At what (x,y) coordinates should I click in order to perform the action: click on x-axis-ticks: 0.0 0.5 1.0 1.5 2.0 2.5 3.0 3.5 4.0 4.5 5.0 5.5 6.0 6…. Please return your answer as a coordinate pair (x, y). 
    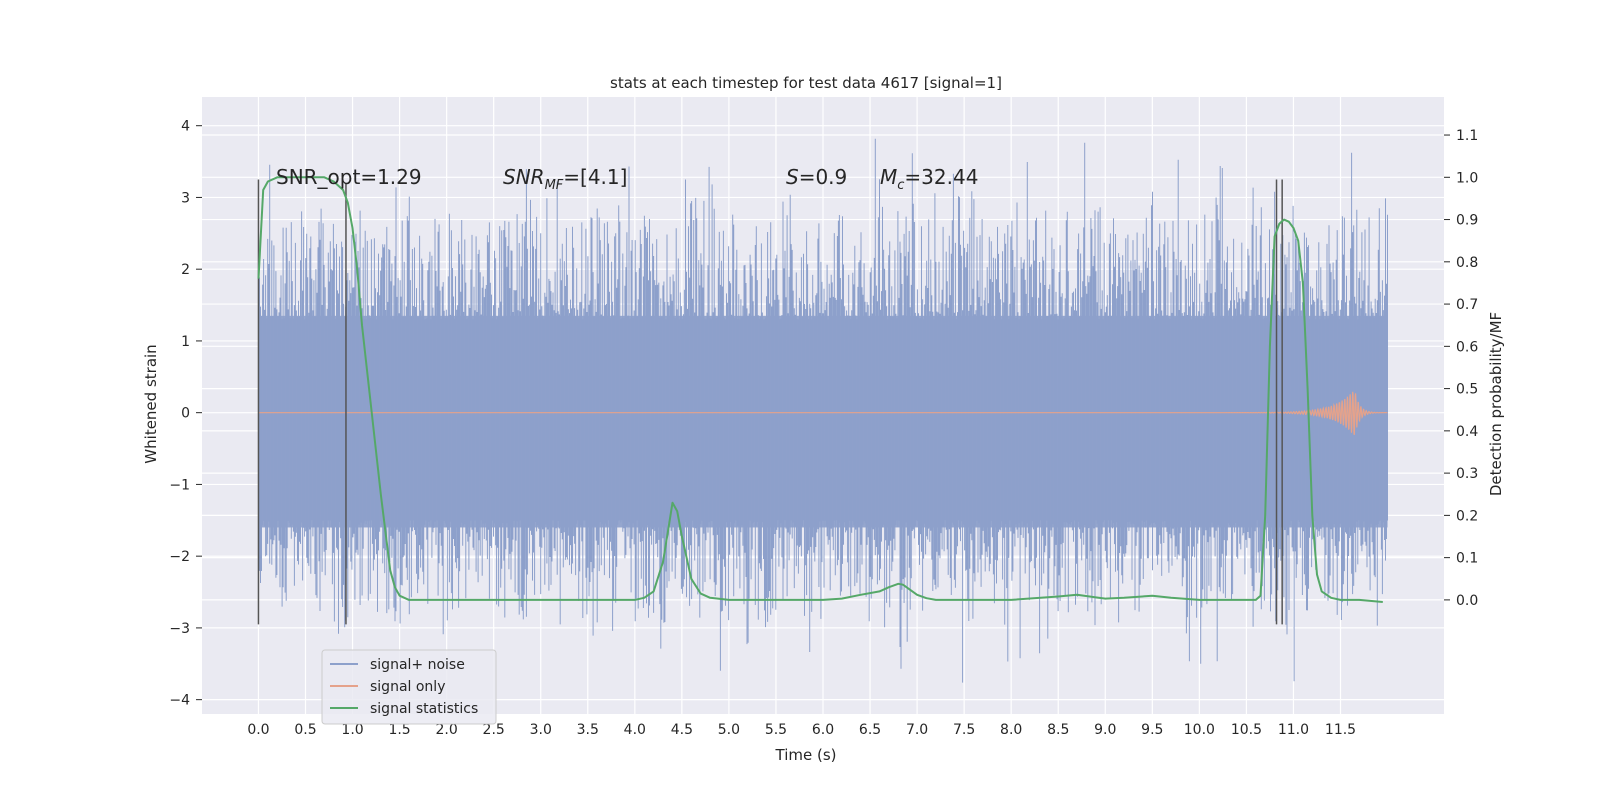
    Looking at the image, I should click on (801, 730).